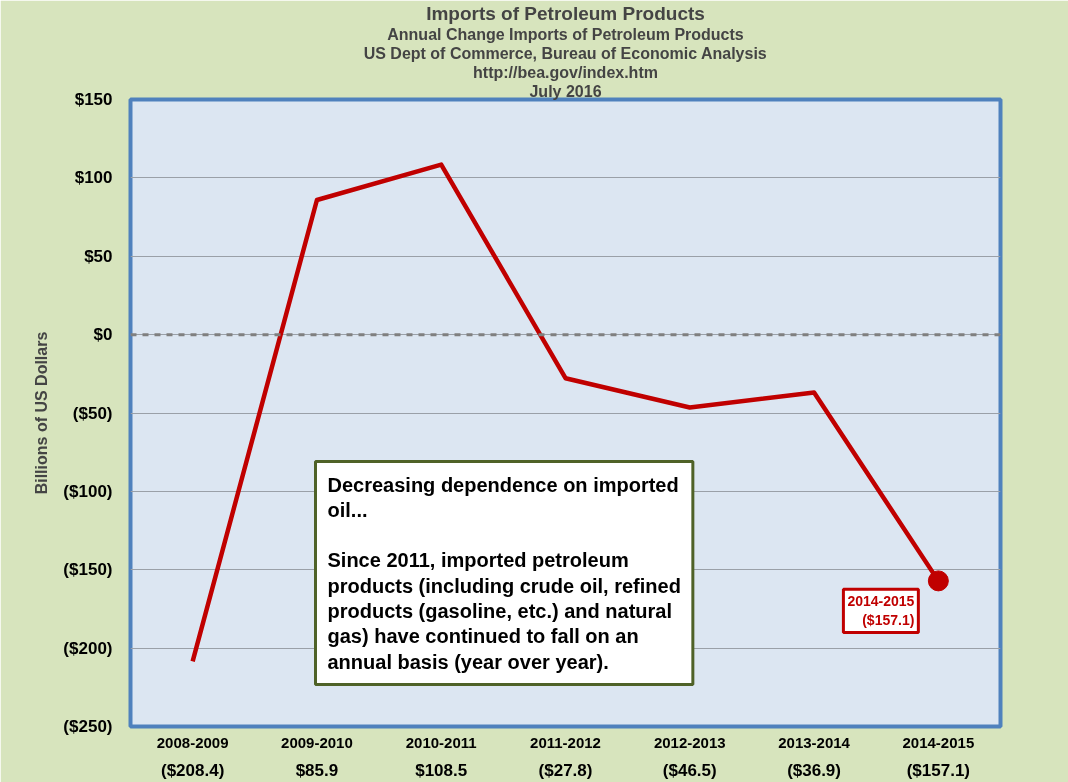  I want to click on y-tick-label: $0, so click(103, 335).